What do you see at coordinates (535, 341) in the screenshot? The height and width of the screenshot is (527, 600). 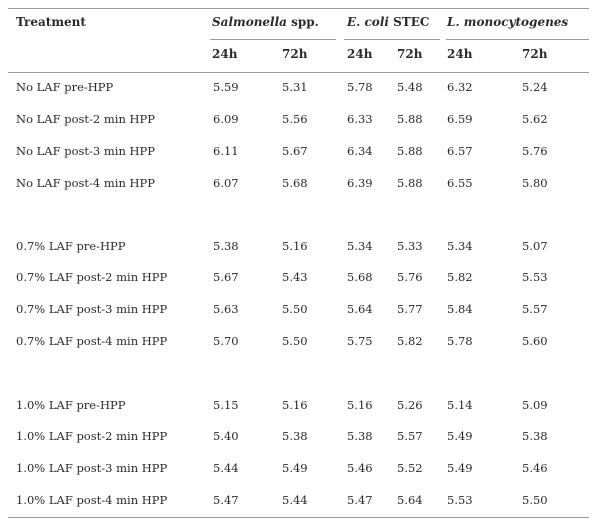 I see `table-cell-value: 5.60` at bounding box center [535, 341].